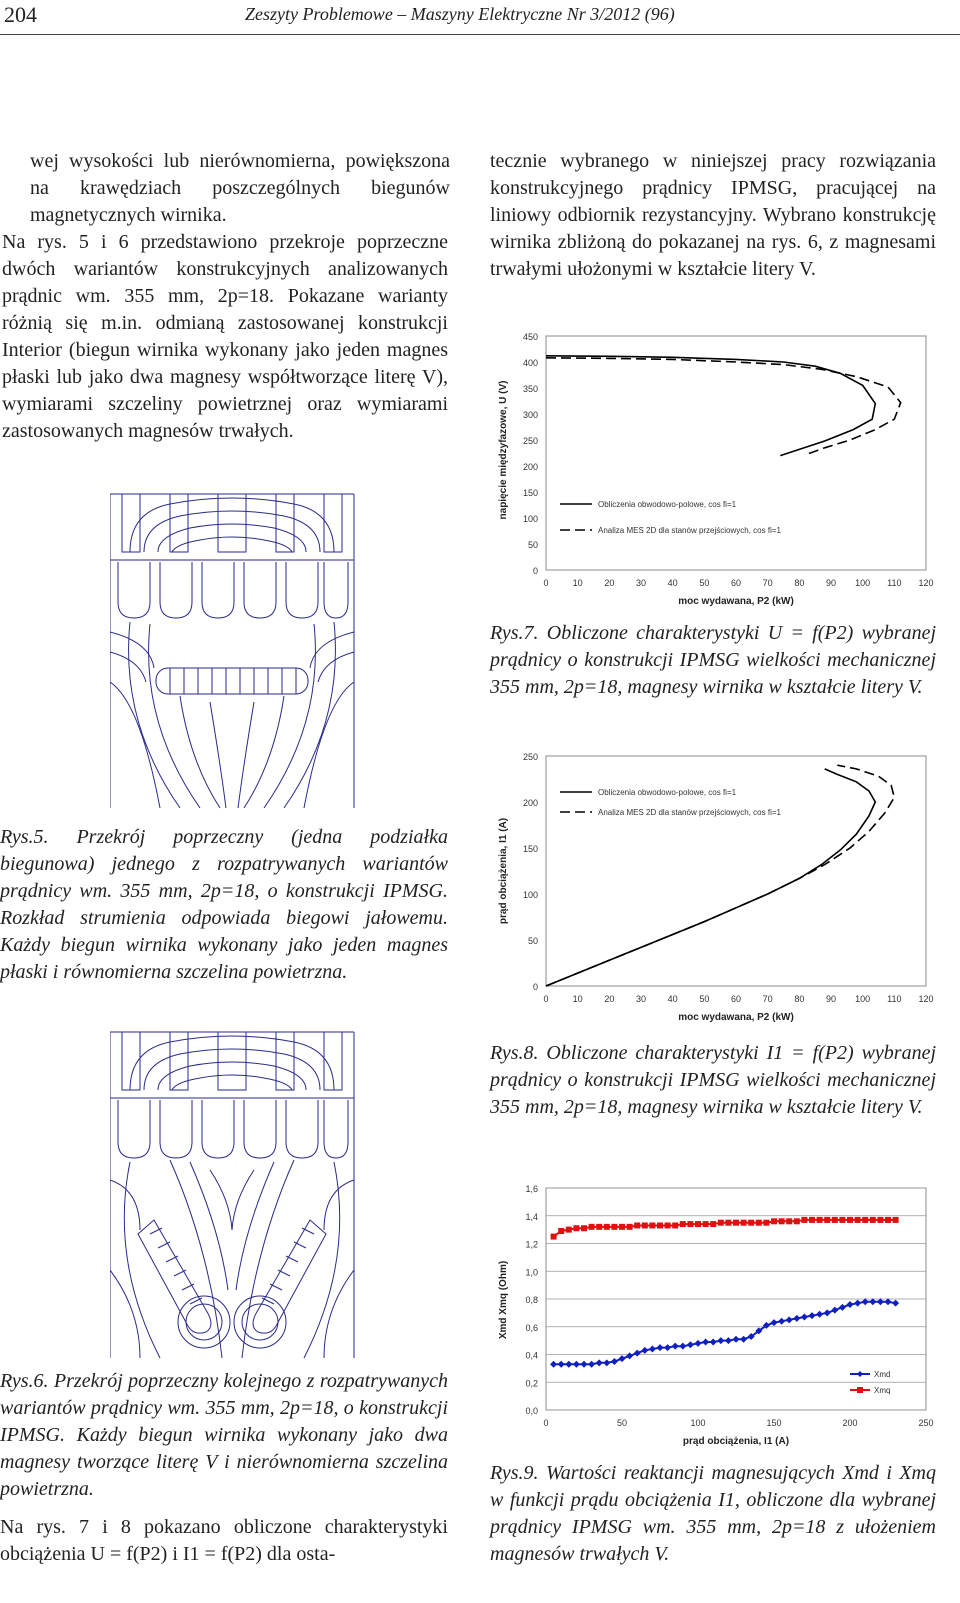 The height and width of the screenshot is (1603, 960). Describe the element at coordinates (925, 1423) in the screenshot. I see `x-tick-label: 250` at that location.